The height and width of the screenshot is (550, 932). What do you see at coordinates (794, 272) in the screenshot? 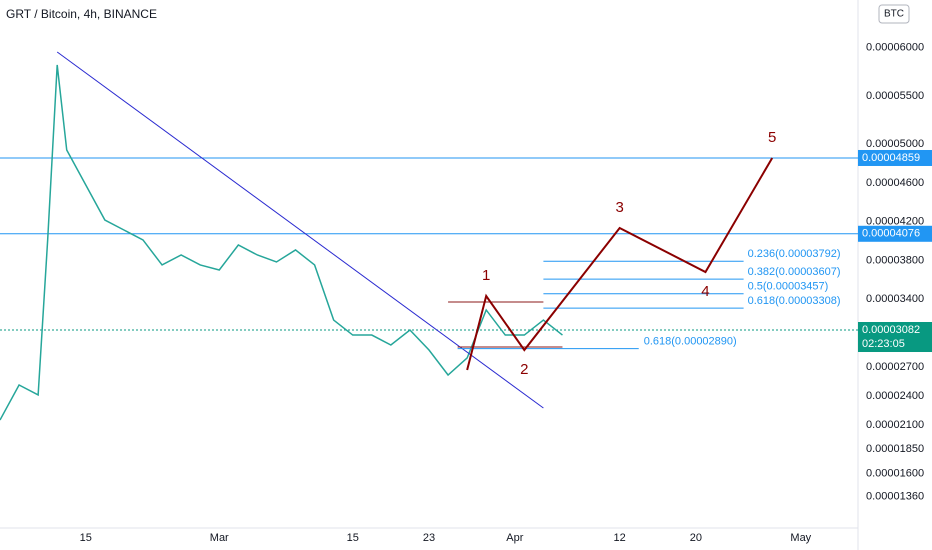
I see `fib-label: 0.382(0.00003607)` at bounding box center [794, 272].